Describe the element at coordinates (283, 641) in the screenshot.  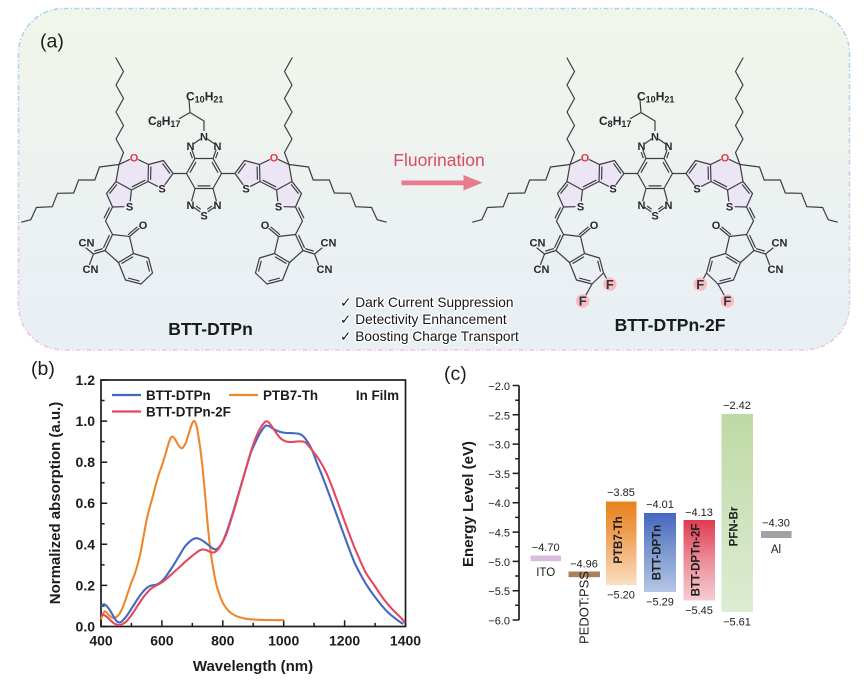
I see `svg-text: 1000` at that location.